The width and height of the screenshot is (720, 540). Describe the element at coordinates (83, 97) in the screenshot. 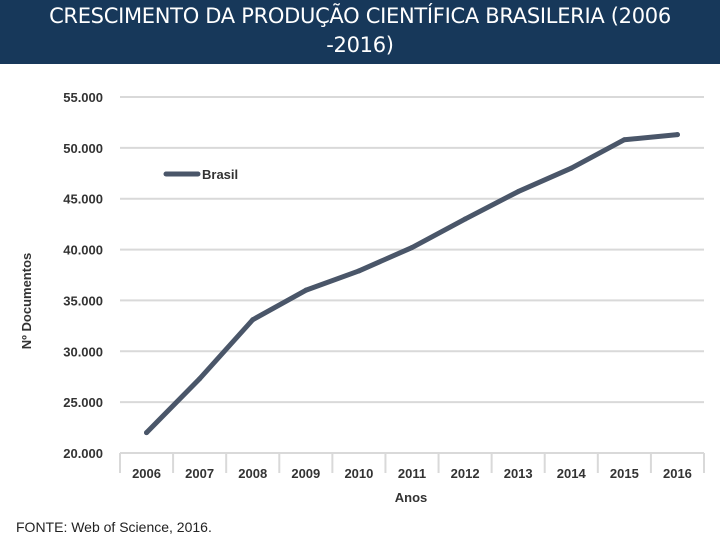

I see `y-tick-label: 55.000` at that location.